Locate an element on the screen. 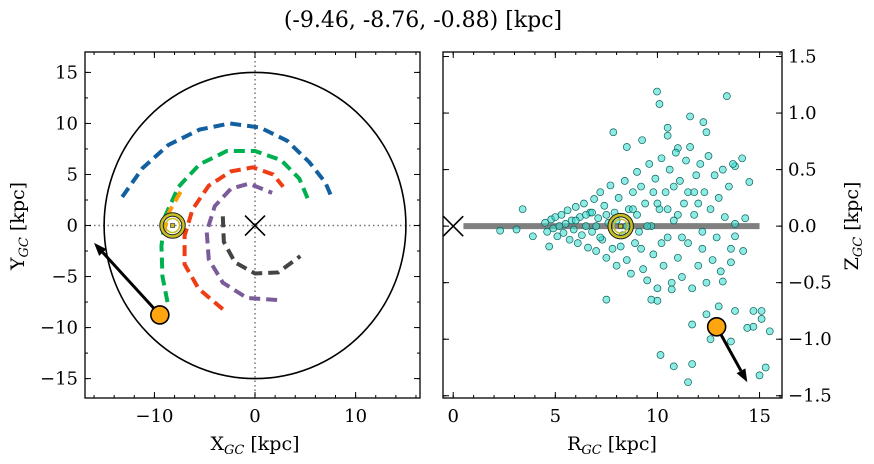  velocity-arrow-shaft is located at coordinates (131, 283).